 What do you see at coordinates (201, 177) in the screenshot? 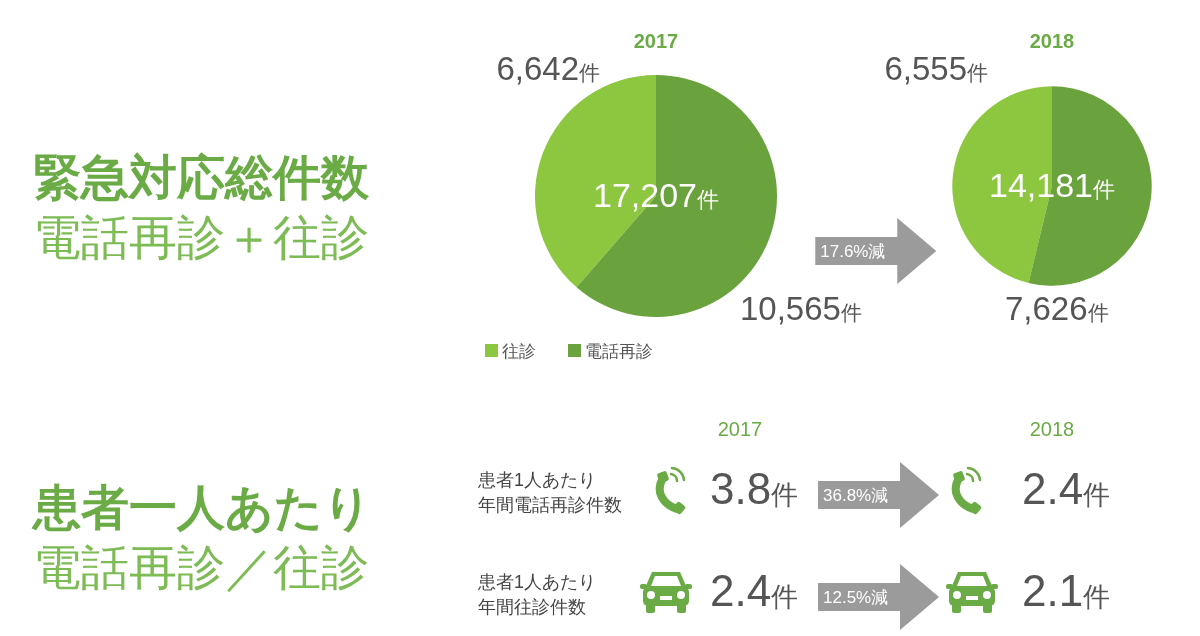
I see `text: 緊急対応総件数` at bounding box center [201, 177].